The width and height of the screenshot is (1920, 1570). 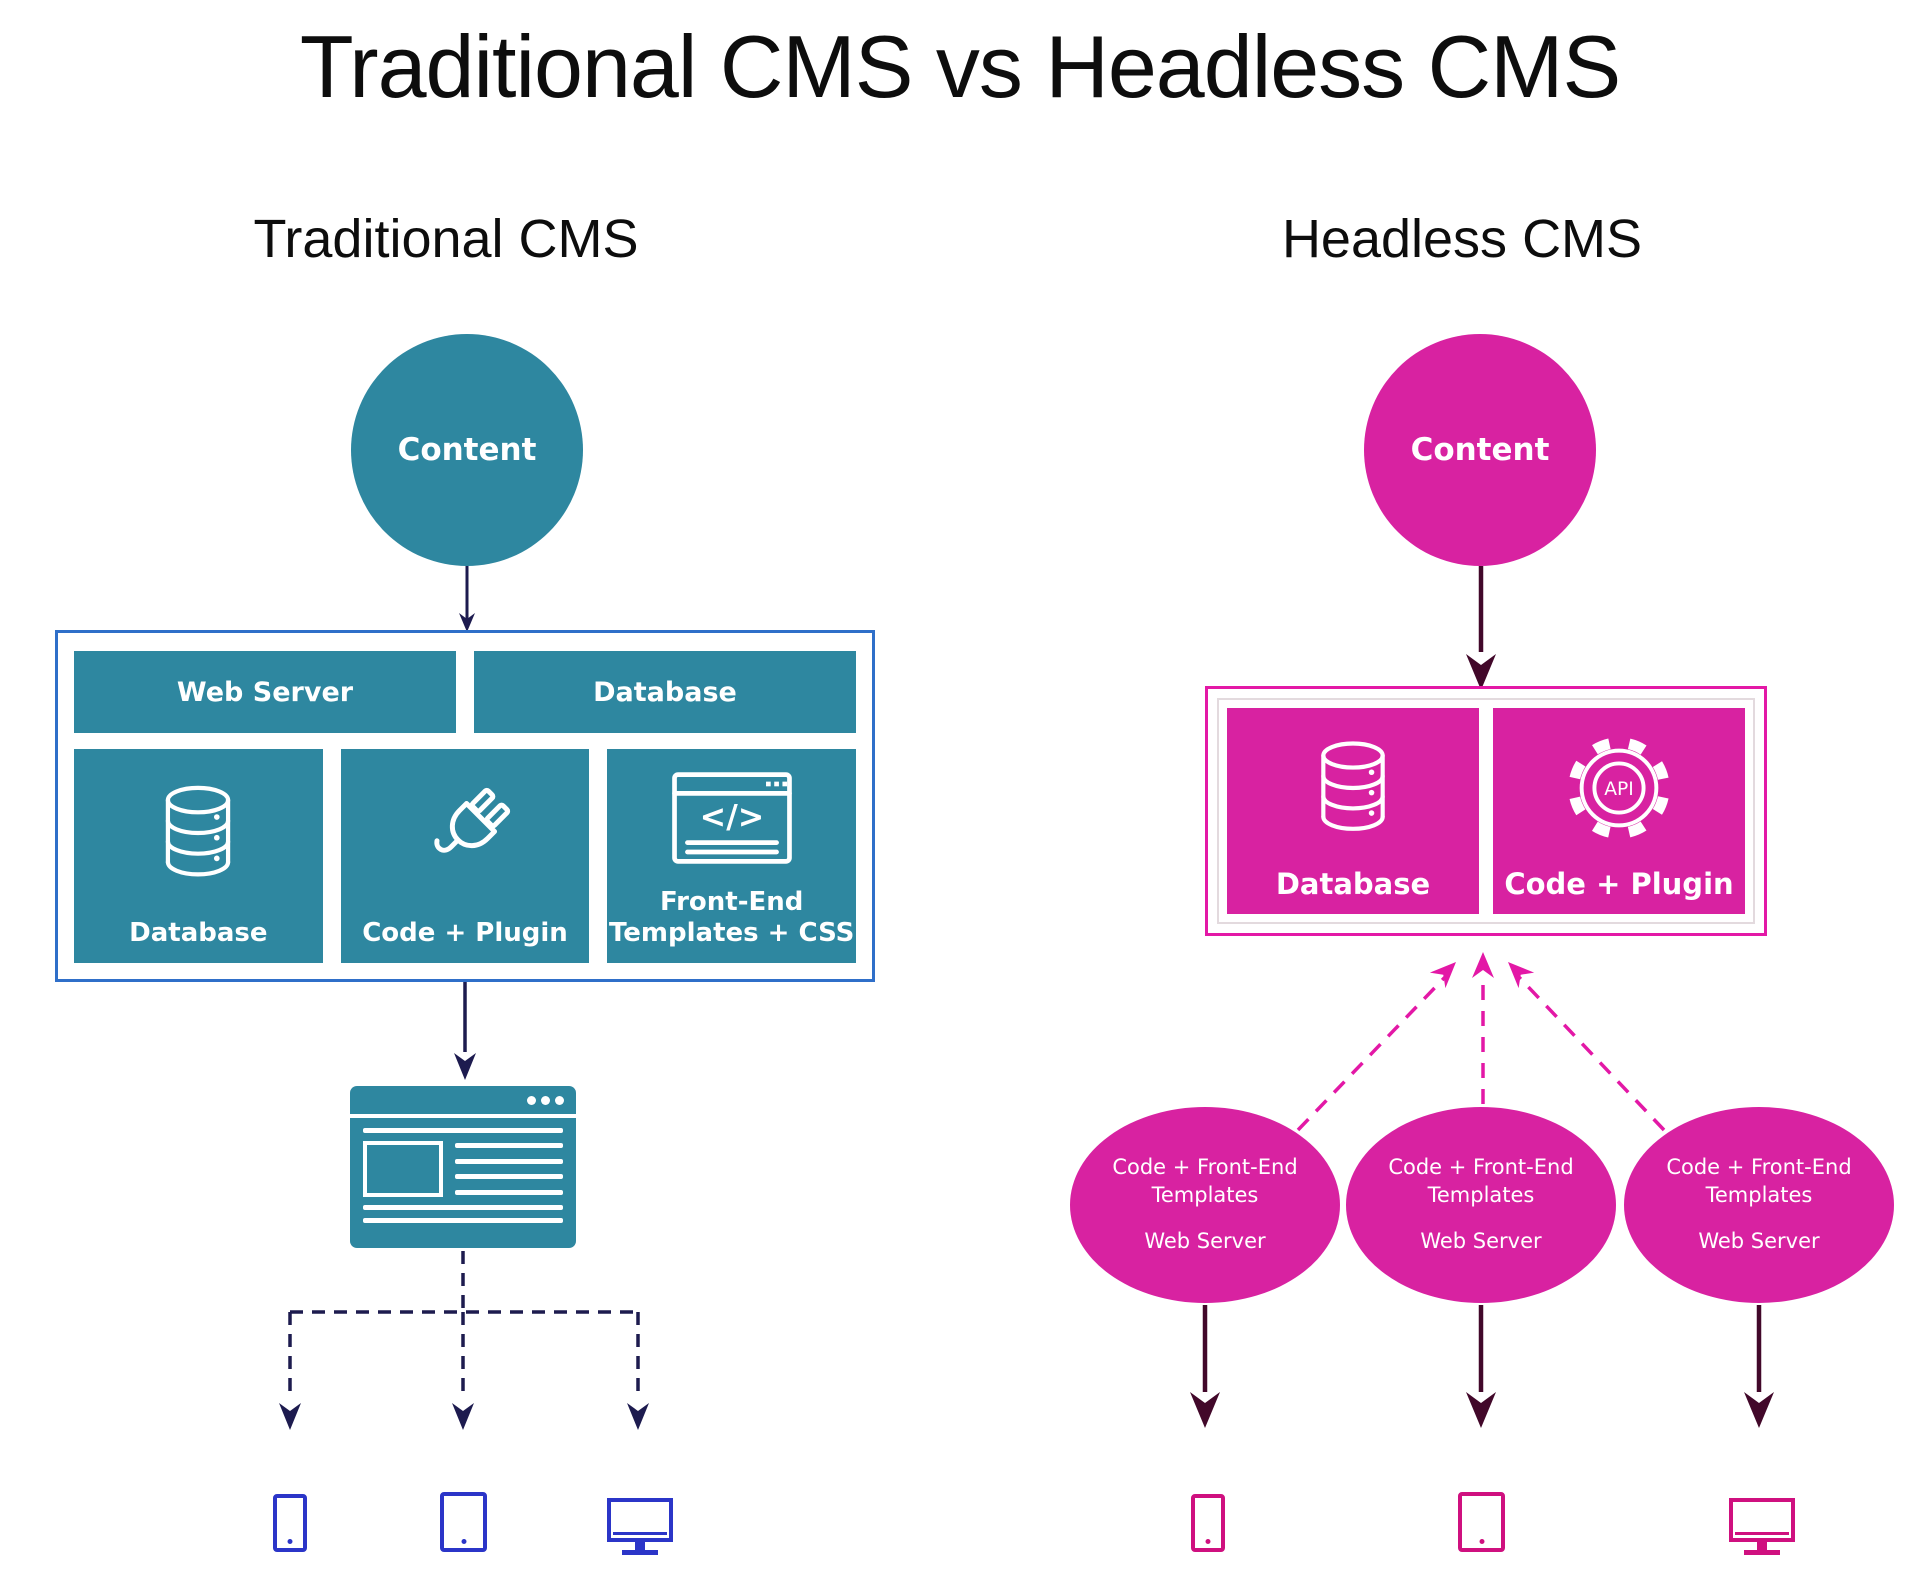 What do you see at coordinates (465, 833) in the screenshot?
I see `plug-icon` at bounding box center [465, 833].